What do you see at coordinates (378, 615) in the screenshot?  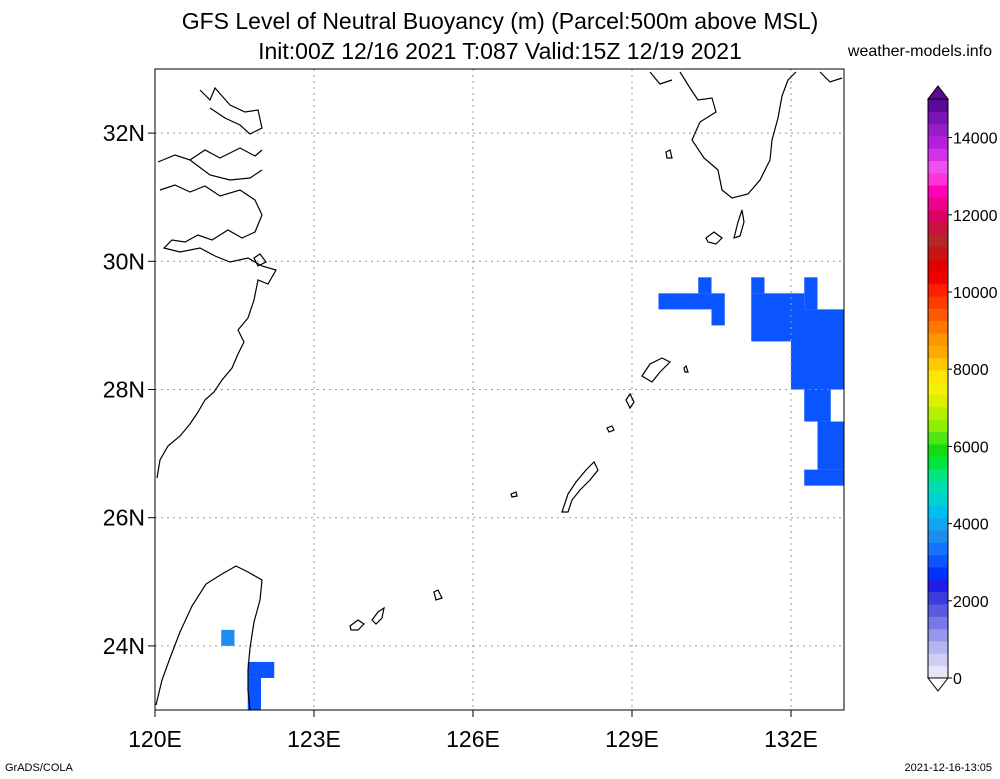 I see `island-ishigaki` at bounding box center [378, 615].